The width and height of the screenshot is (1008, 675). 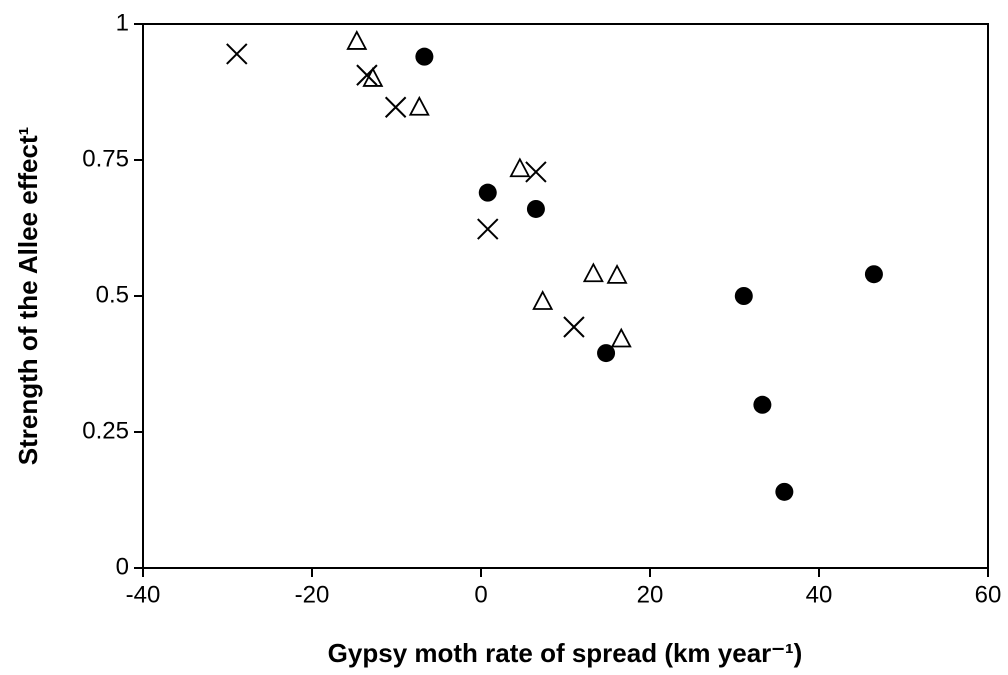 What do you see at coordinates (312, 594) in the screenshot?
I see `x-tick-label: -20` at bounding box center [312, 594].